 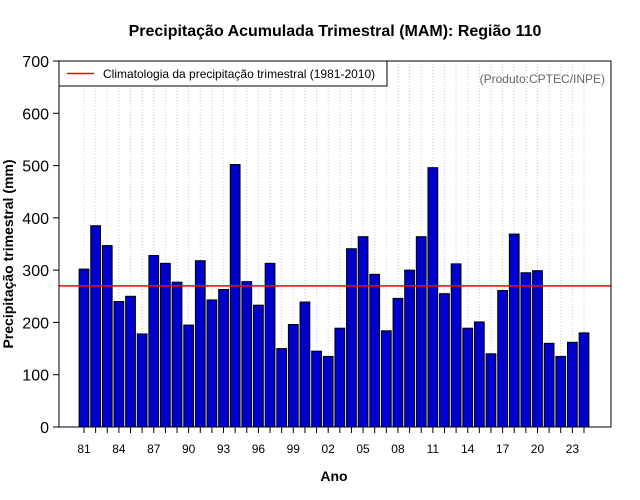 What do you see at coordinates (154, 449) in the screenshot?
I see `x-tick-label: 87` at bounding box center [154, 449].